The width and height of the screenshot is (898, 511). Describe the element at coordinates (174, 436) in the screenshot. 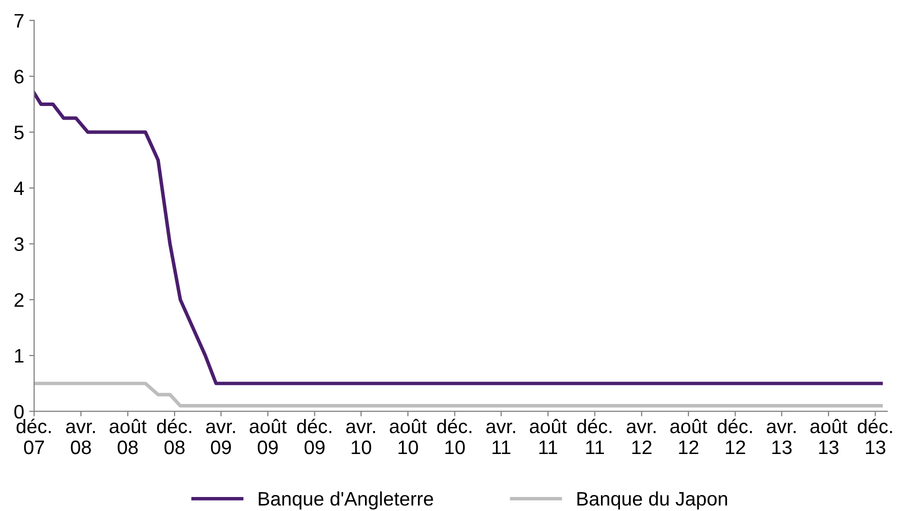

I see `x-tick-label: déc. 08` at that location.